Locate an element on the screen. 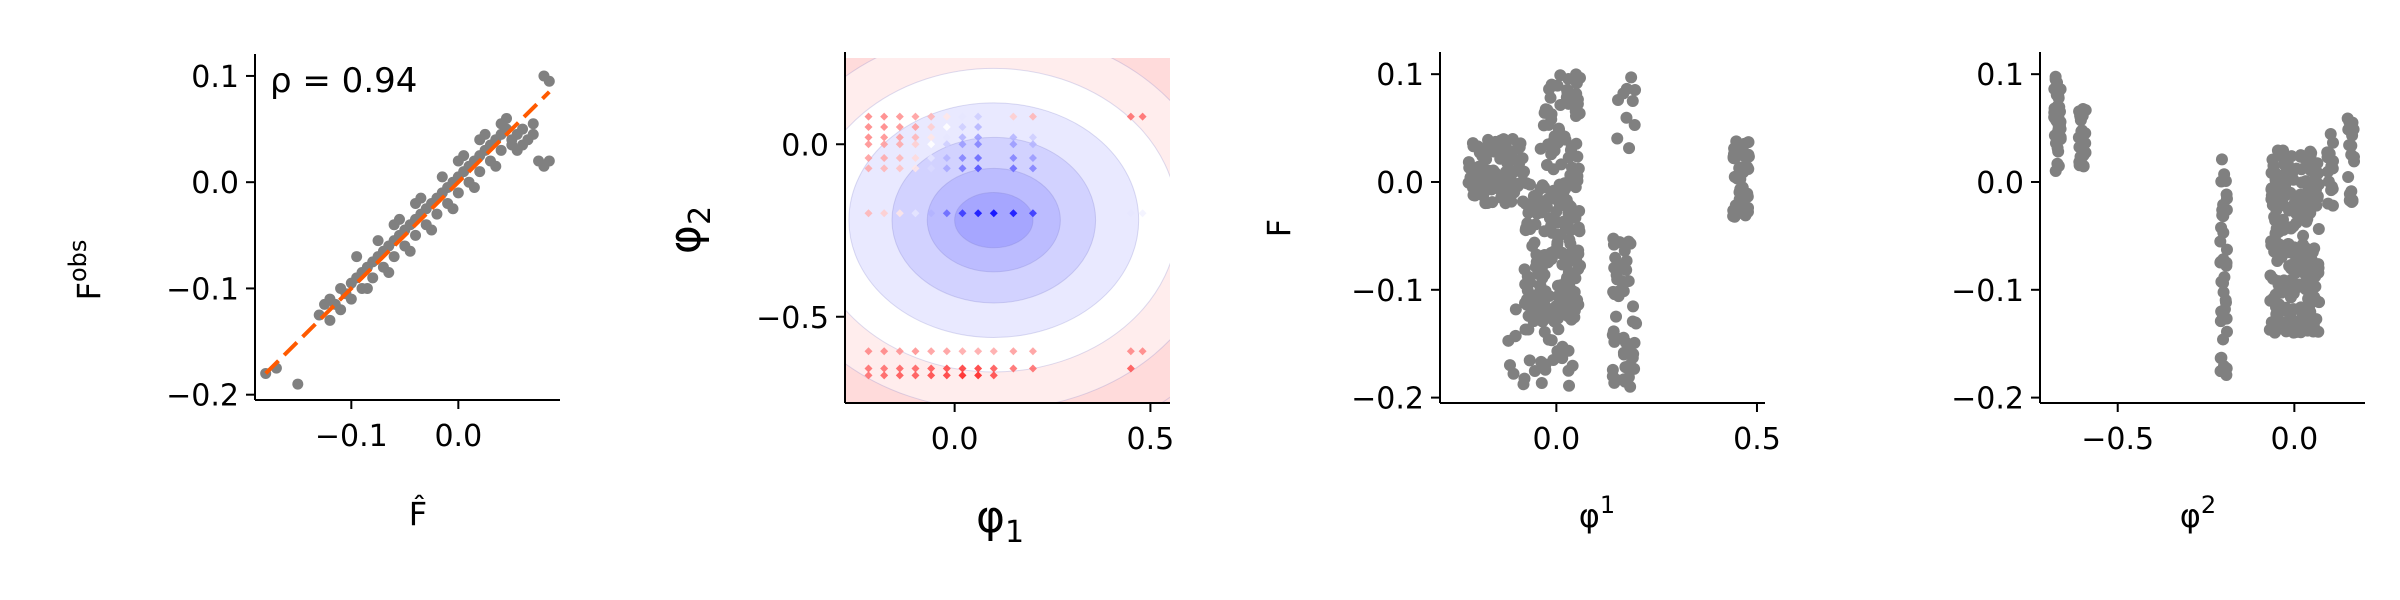 This screenshot has height=600, width=2400. panel-1-y-tick-label: −0.2 is located at coordinates (202, 396).